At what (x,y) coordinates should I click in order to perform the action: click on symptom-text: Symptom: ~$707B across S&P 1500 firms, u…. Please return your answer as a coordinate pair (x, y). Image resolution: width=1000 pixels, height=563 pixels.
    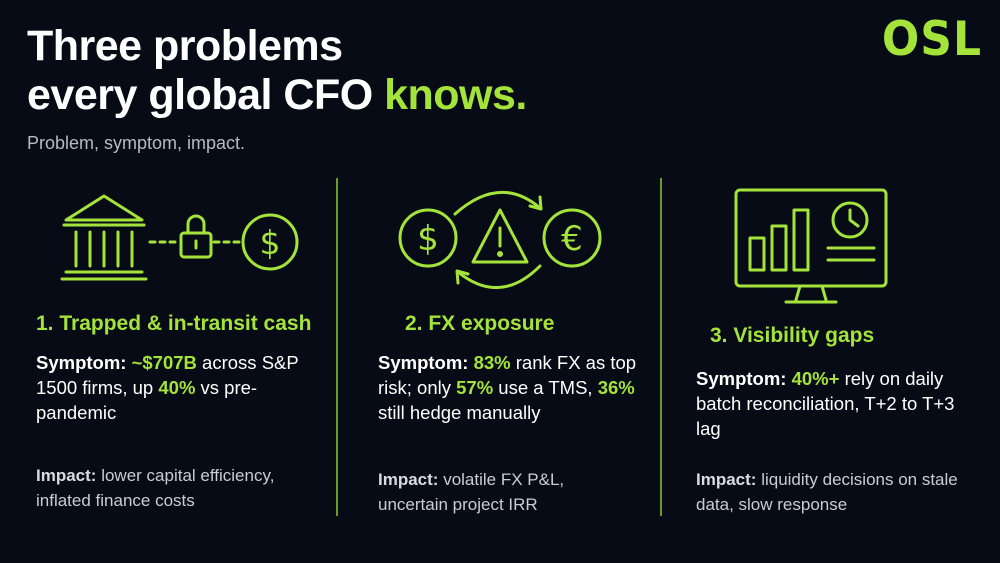
    Looking at the image, I should click on (167, 387).